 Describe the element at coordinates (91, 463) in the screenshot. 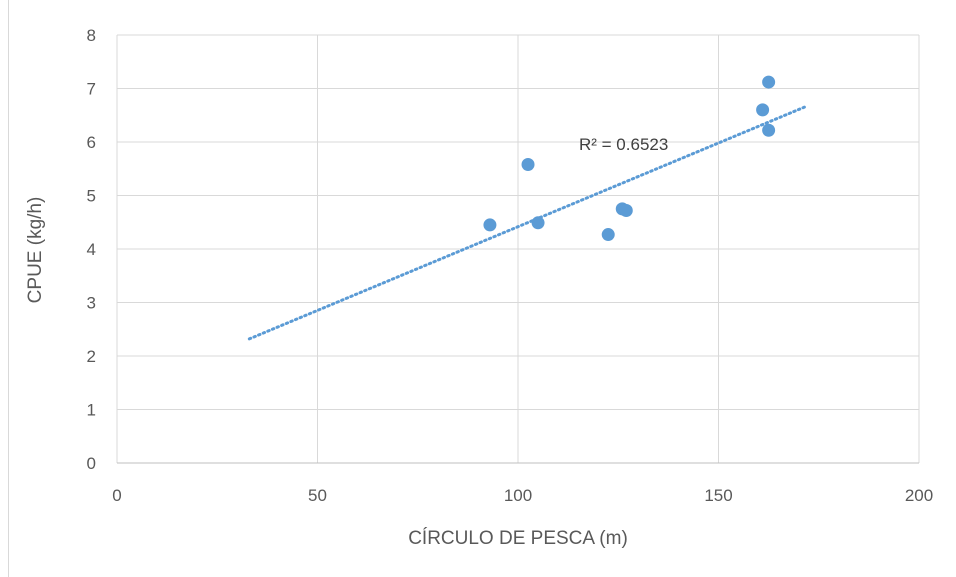

I see `y-tick-label: 0` at that location.